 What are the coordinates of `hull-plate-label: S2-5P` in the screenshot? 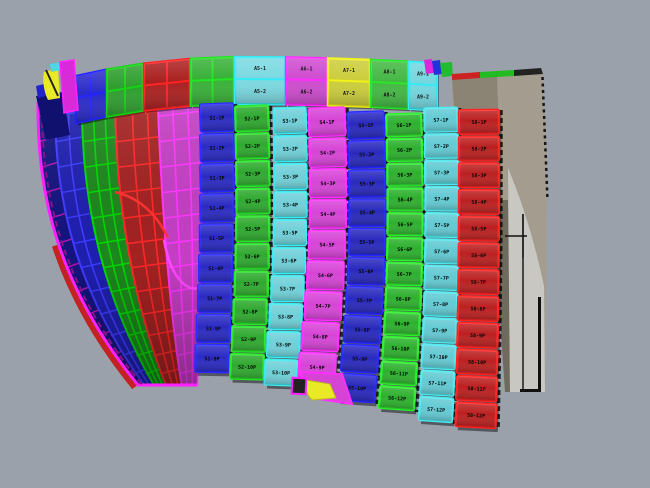 It's located at (252, 230).